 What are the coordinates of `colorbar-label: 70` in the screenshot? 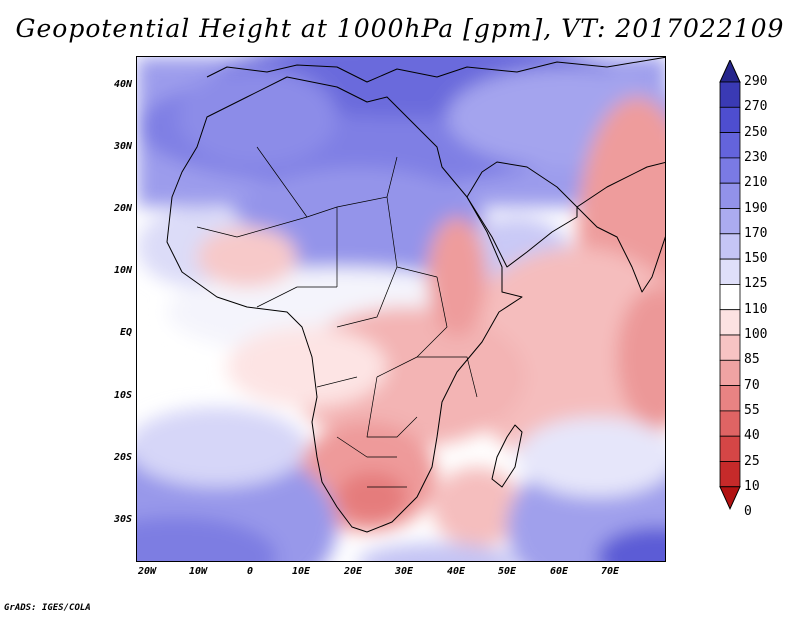 It's located at (752, 385).